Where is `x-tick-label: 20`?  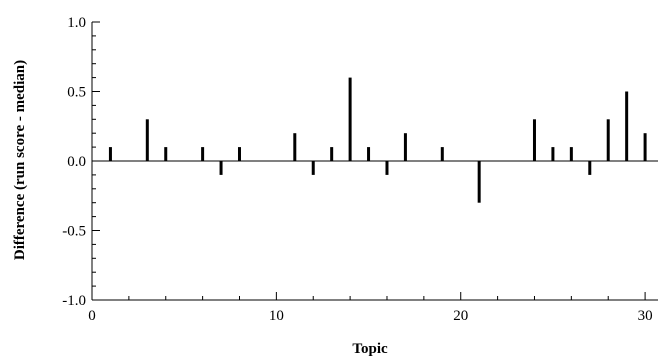 x-tick-label: 20 is located at coordinates (460, 316).